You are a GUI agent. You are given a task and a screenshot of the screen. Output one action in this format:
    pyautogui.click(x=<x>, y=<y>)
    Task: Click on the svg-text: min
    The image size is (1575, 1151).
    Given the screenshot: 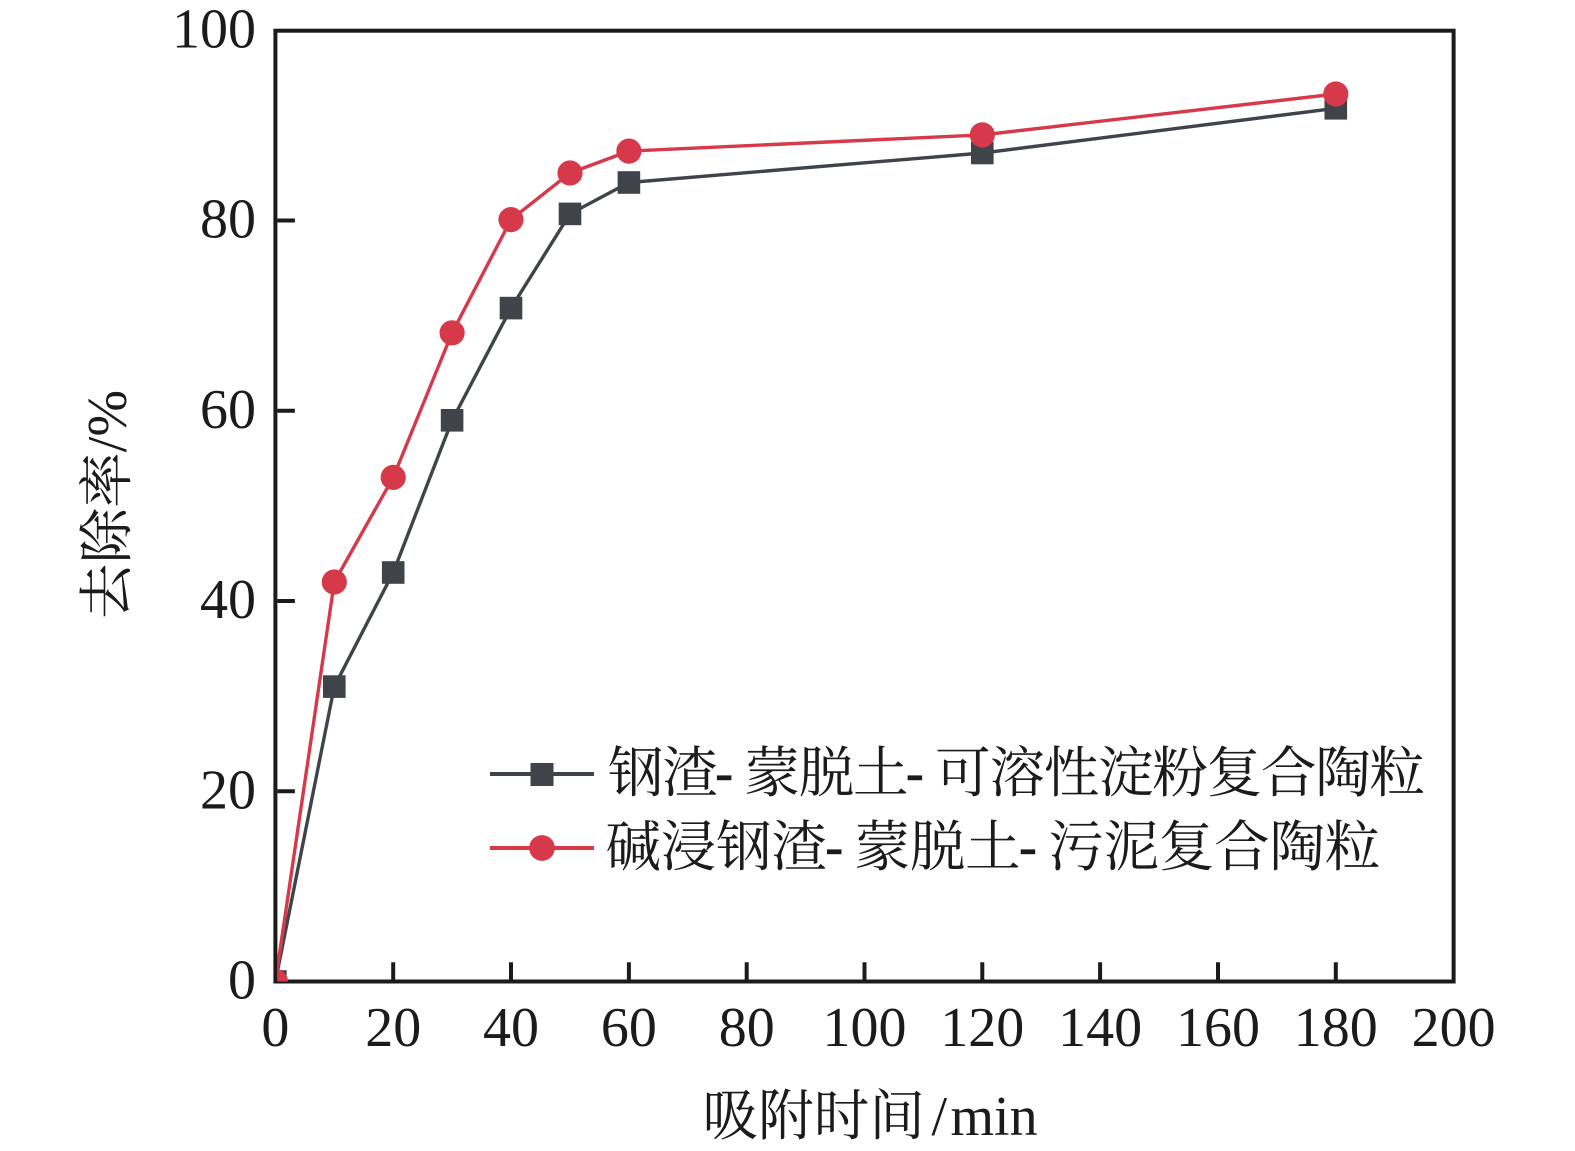 What is the action you would take?
    pyautogui.click(x=994, y=1117)
    